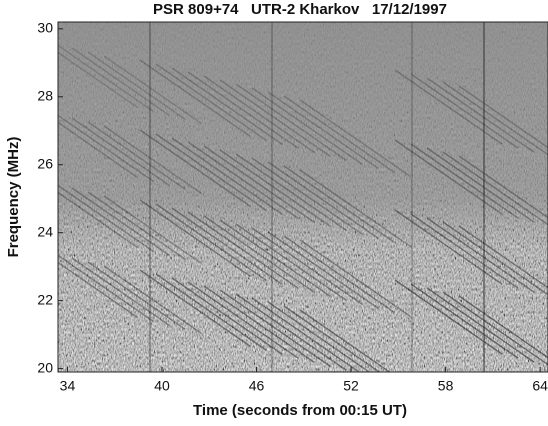  I want to click on x-tick-label: 58, so click(446, 386).